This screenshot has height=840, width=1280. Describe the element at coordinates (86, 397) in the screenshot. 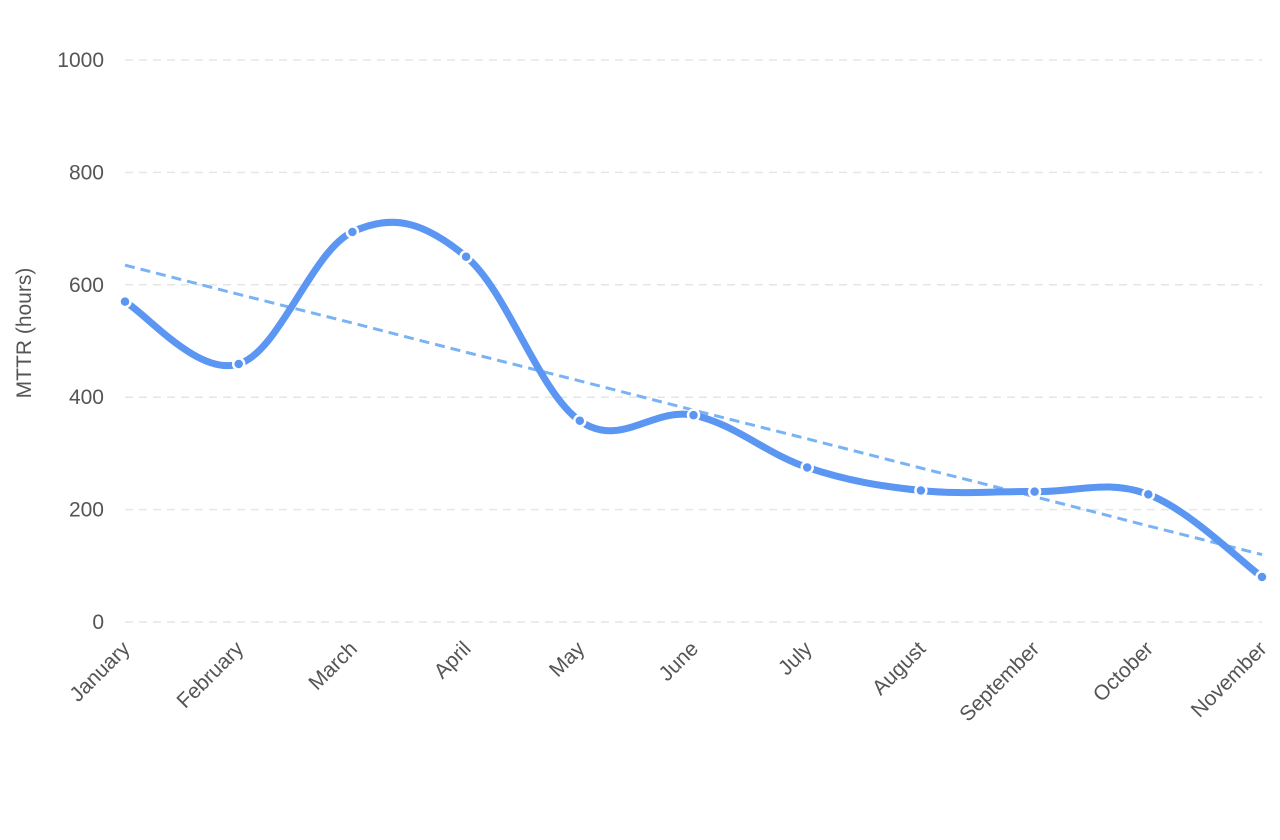

I see `y-tick-label-400: 400` at that location.